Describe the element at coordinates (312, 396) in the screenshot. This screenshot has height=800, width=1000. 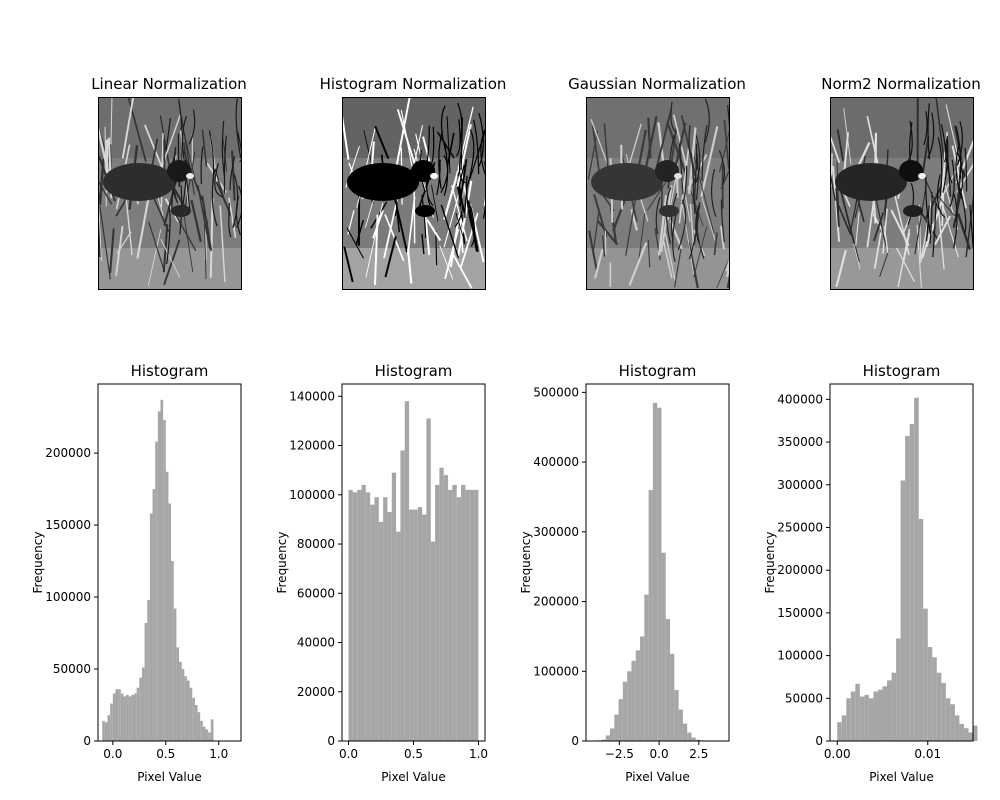
I see `y-tick-label: 140000` at that location.